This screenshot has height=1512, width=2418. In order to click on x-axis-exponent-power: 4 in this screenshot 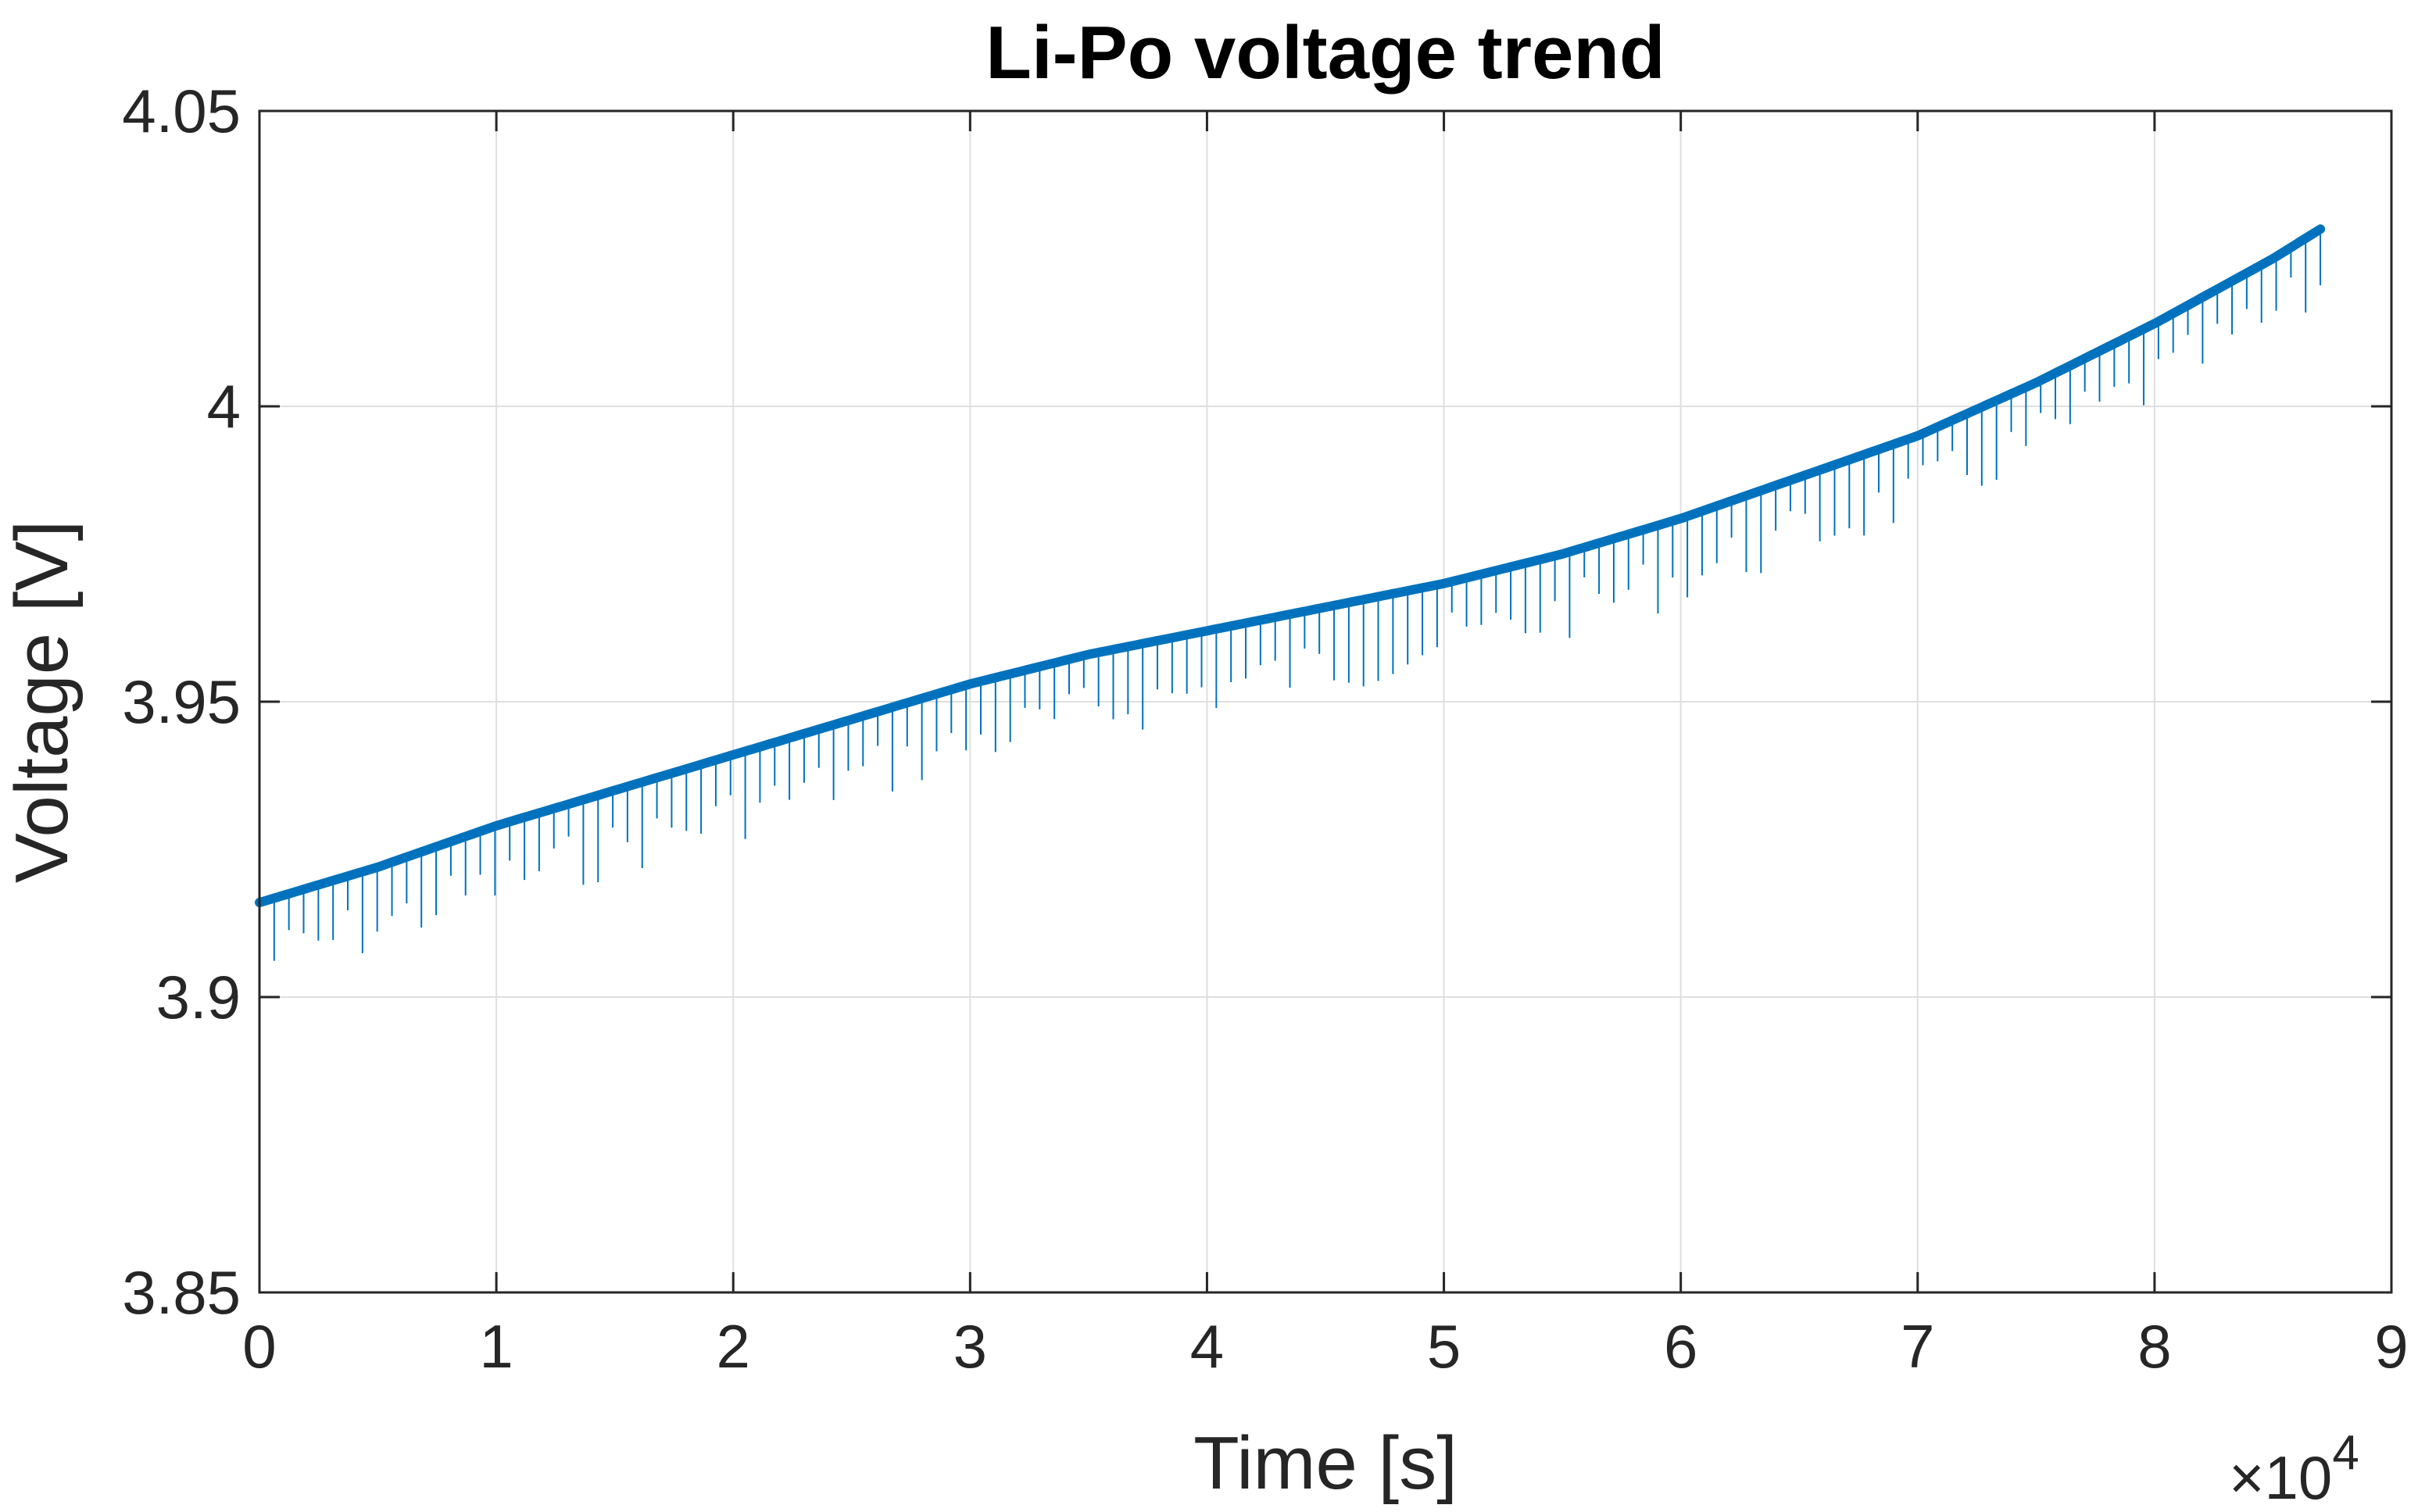, I will do `click(2345, 1453)`.